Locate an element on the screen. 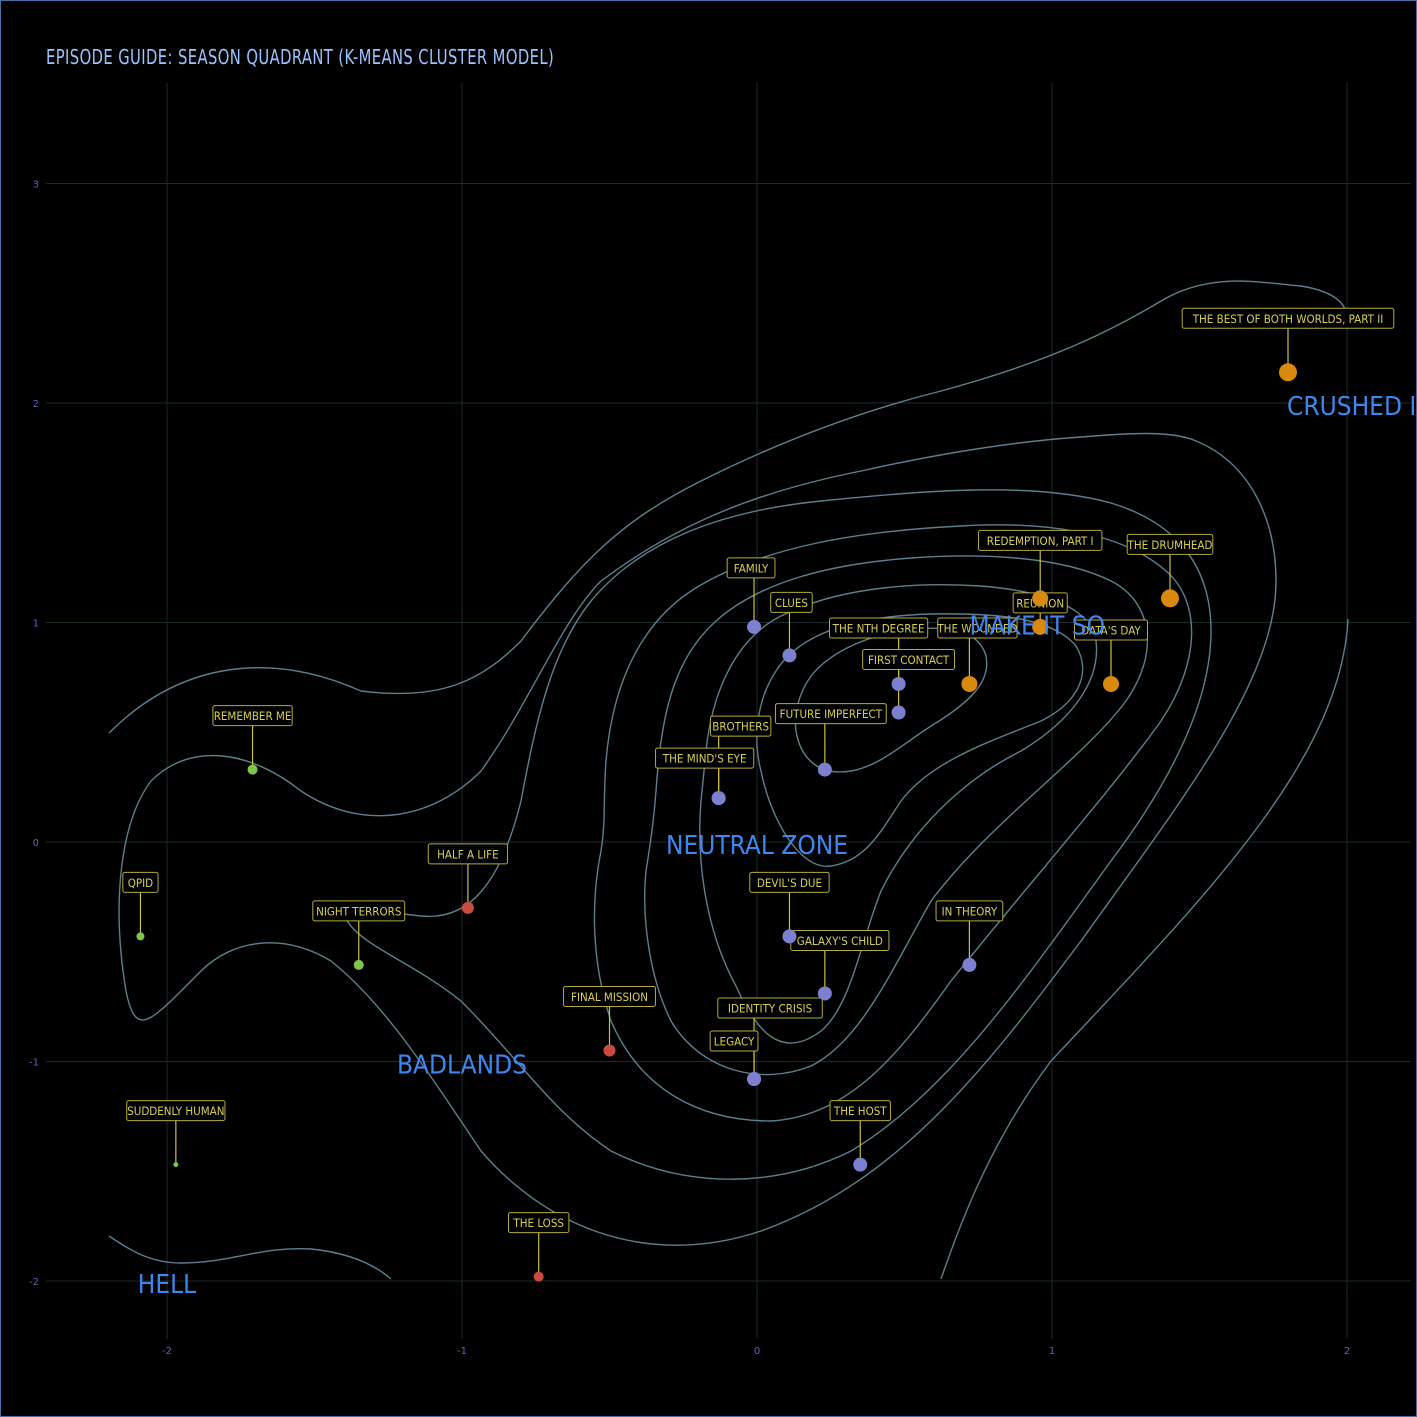 The width and height of the screenshot is (1417, 1417). episode-label: HALF A LIFE is located at coordinates (468, 854).